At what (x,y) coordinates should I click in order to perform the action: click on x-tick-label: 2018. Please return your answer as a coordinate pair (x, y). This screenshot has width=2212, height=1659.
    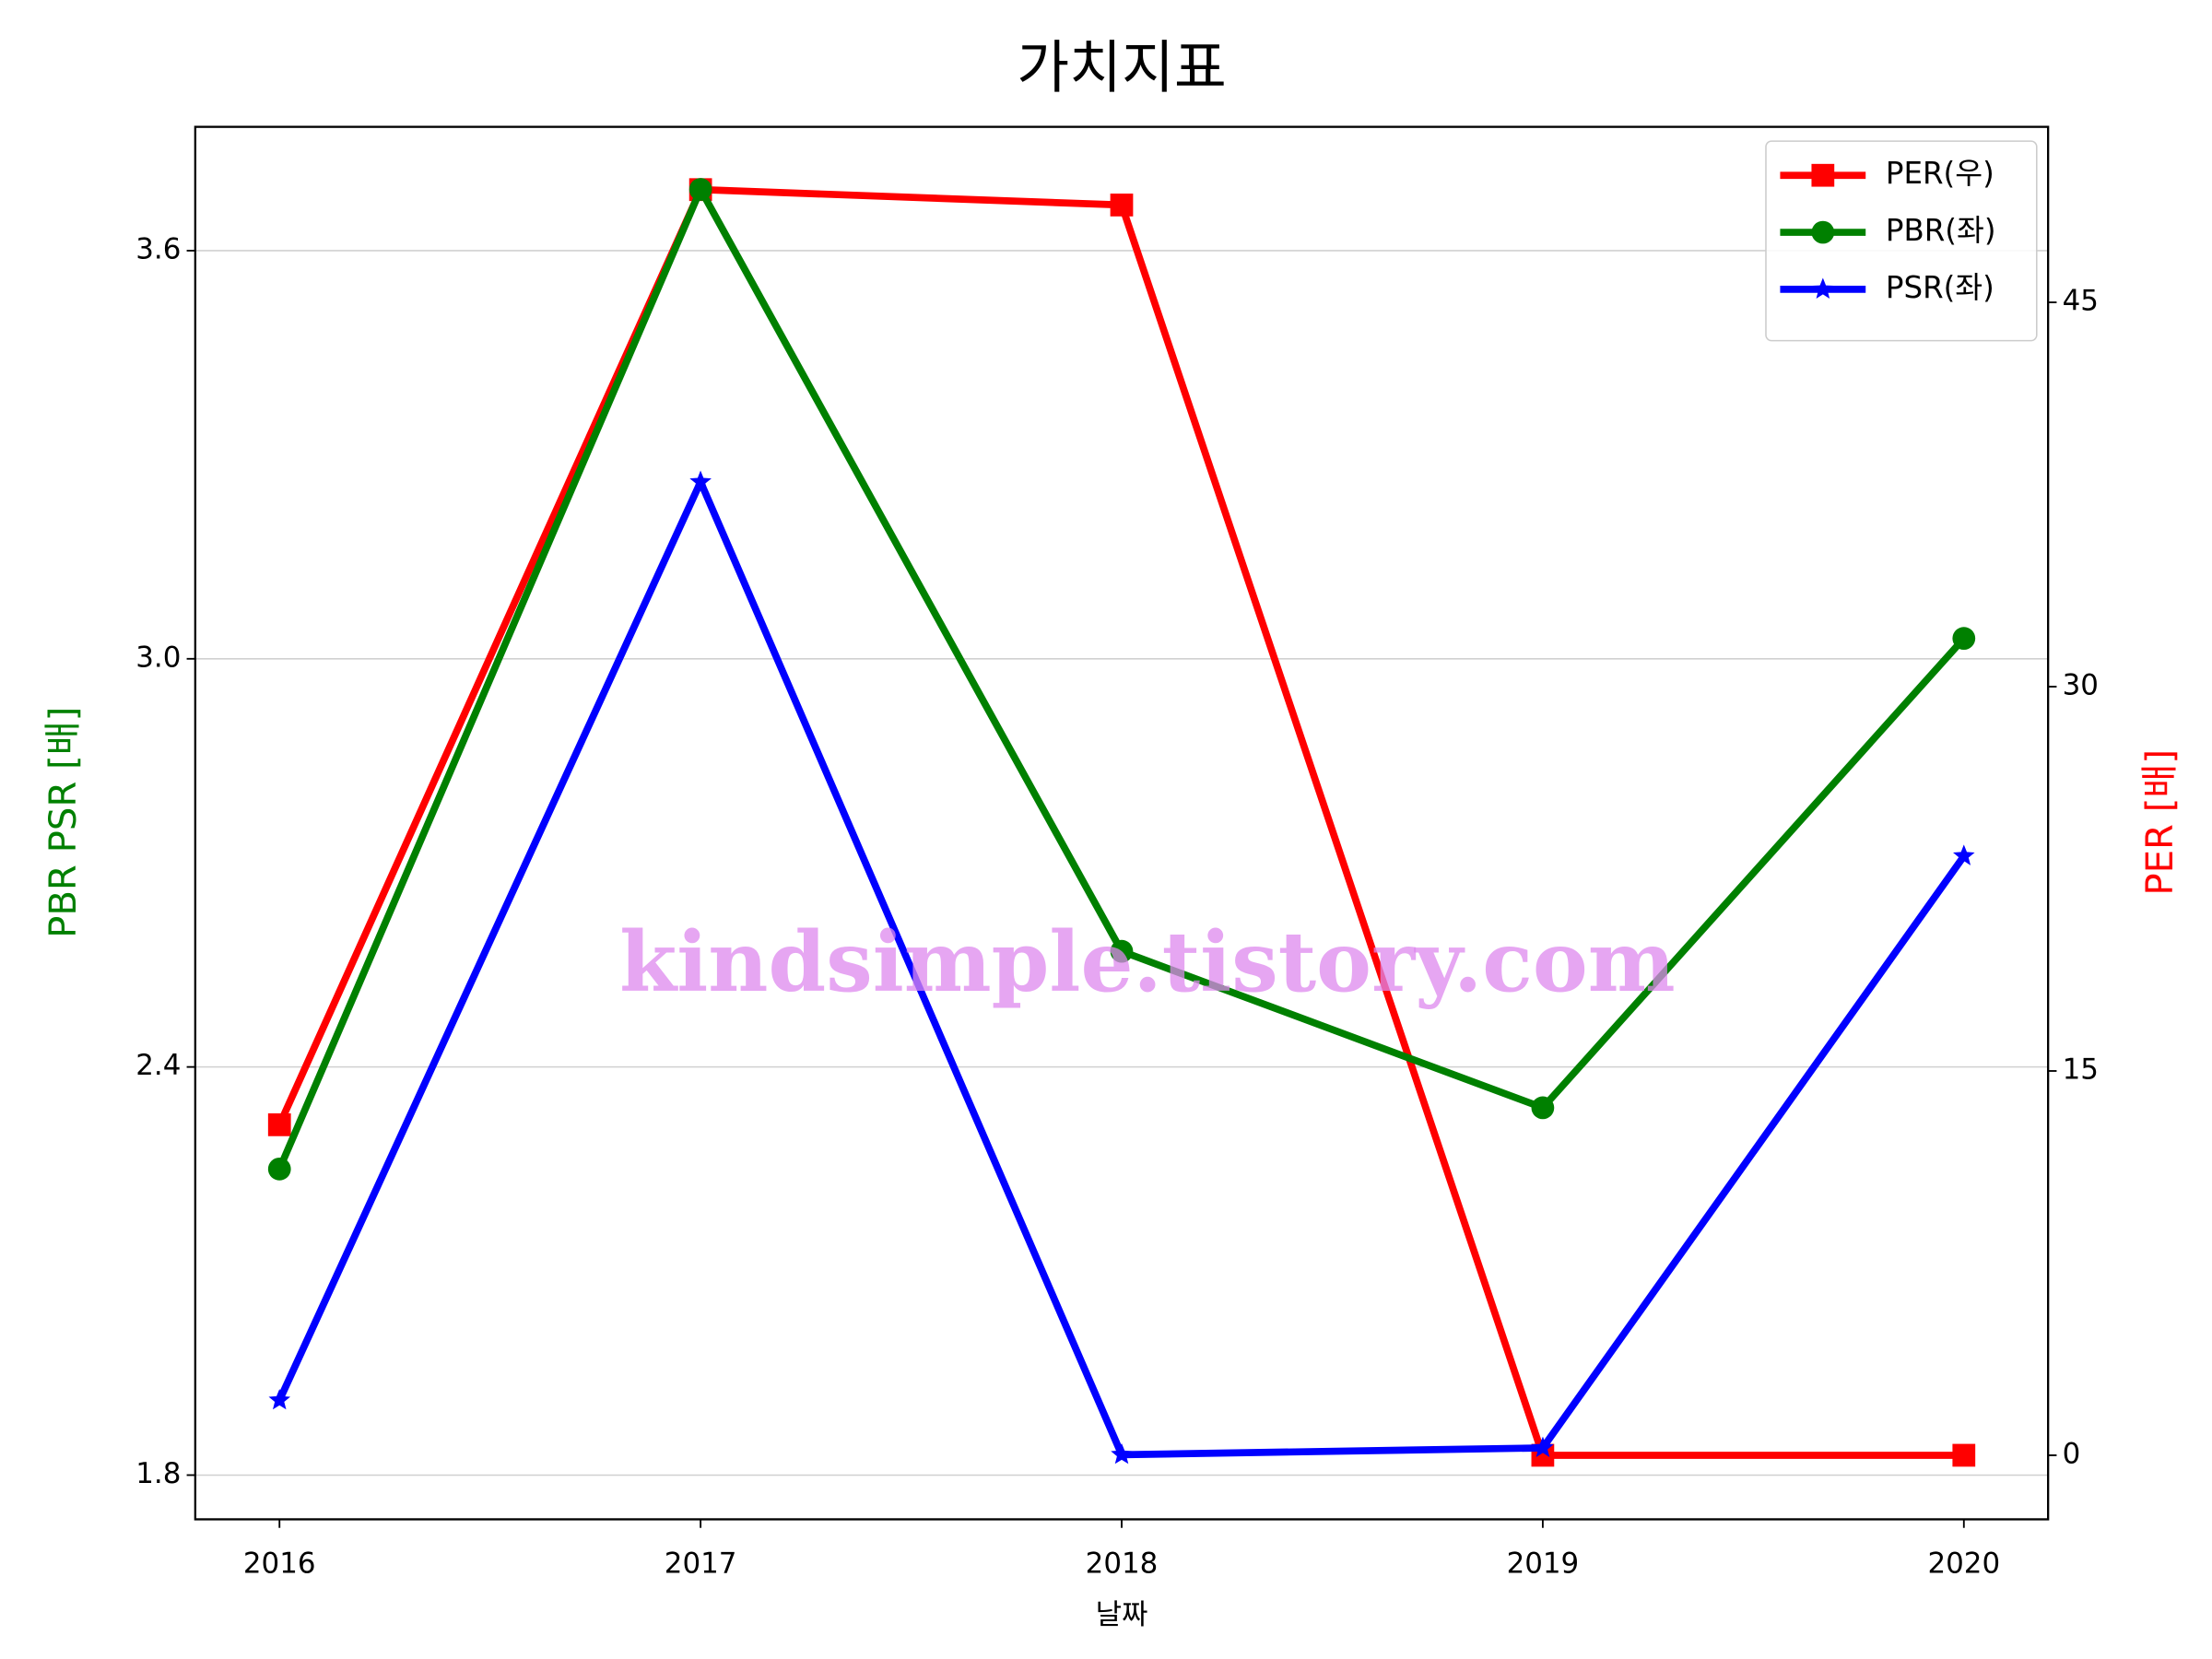
    Looking at the image, I should click on (1122, 1563).